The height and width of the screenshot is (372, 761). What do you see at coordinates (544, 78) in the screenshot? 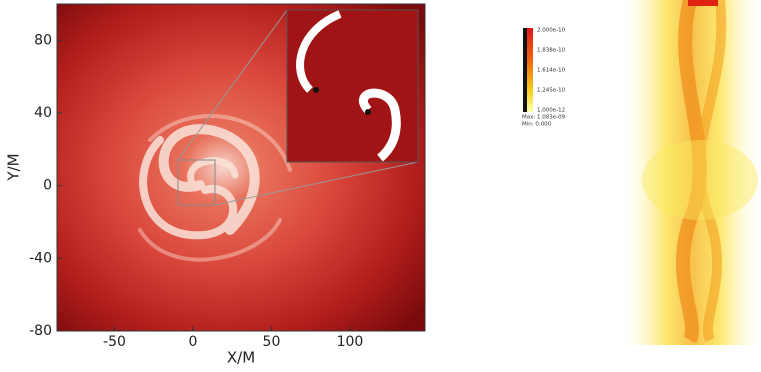
I see `colorbar: Max: 1.083e-09 Min: 0.000` at bounding box center [544, 78].